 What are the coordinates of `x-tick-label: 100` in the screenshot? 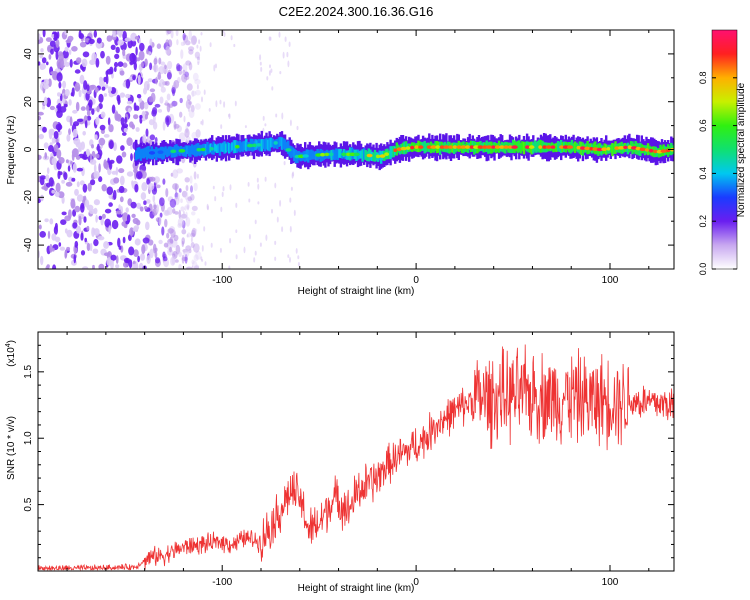 It's located at (610, 280).